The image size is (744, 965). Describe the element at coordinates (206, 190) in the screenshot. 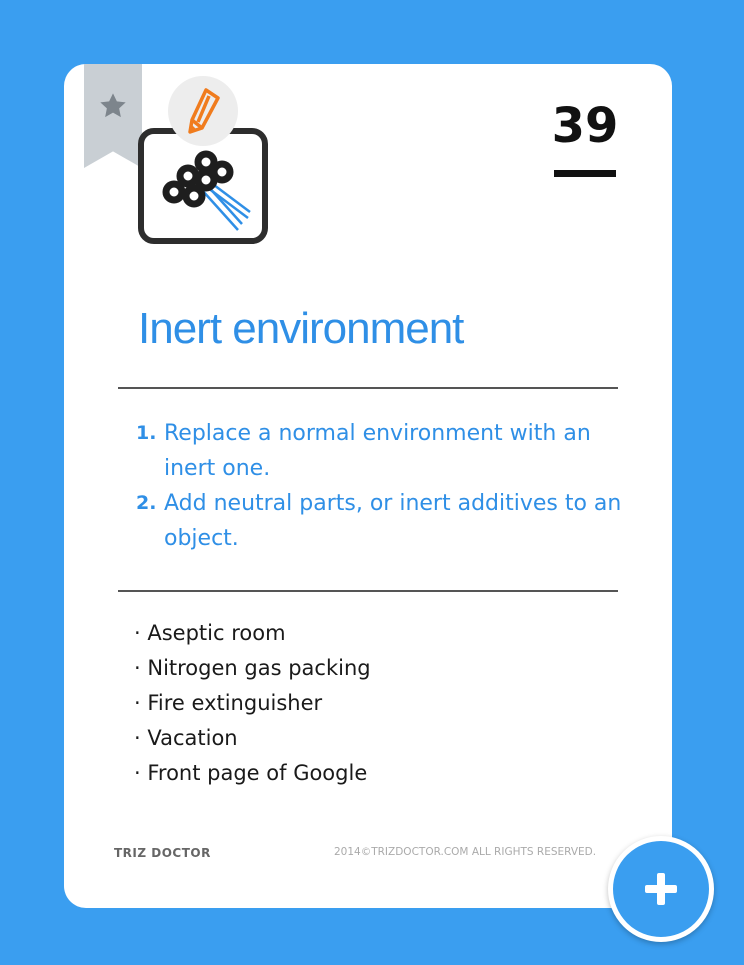

I see `bubbles-icon` at that location.